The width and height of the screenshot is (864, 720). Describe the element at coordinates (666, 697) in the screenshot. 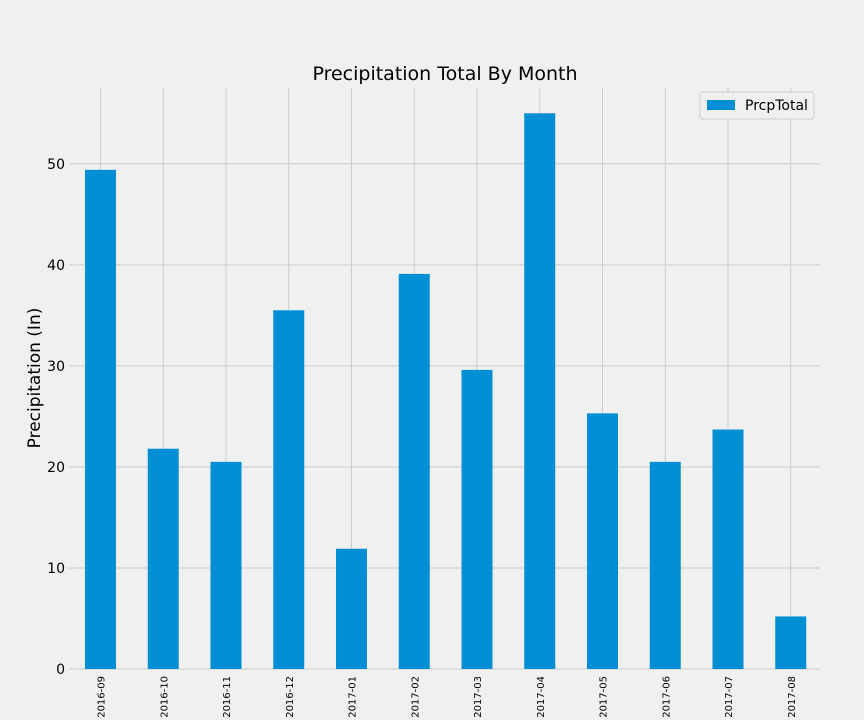

I see `x-tick-label: 2017-06` at that location.